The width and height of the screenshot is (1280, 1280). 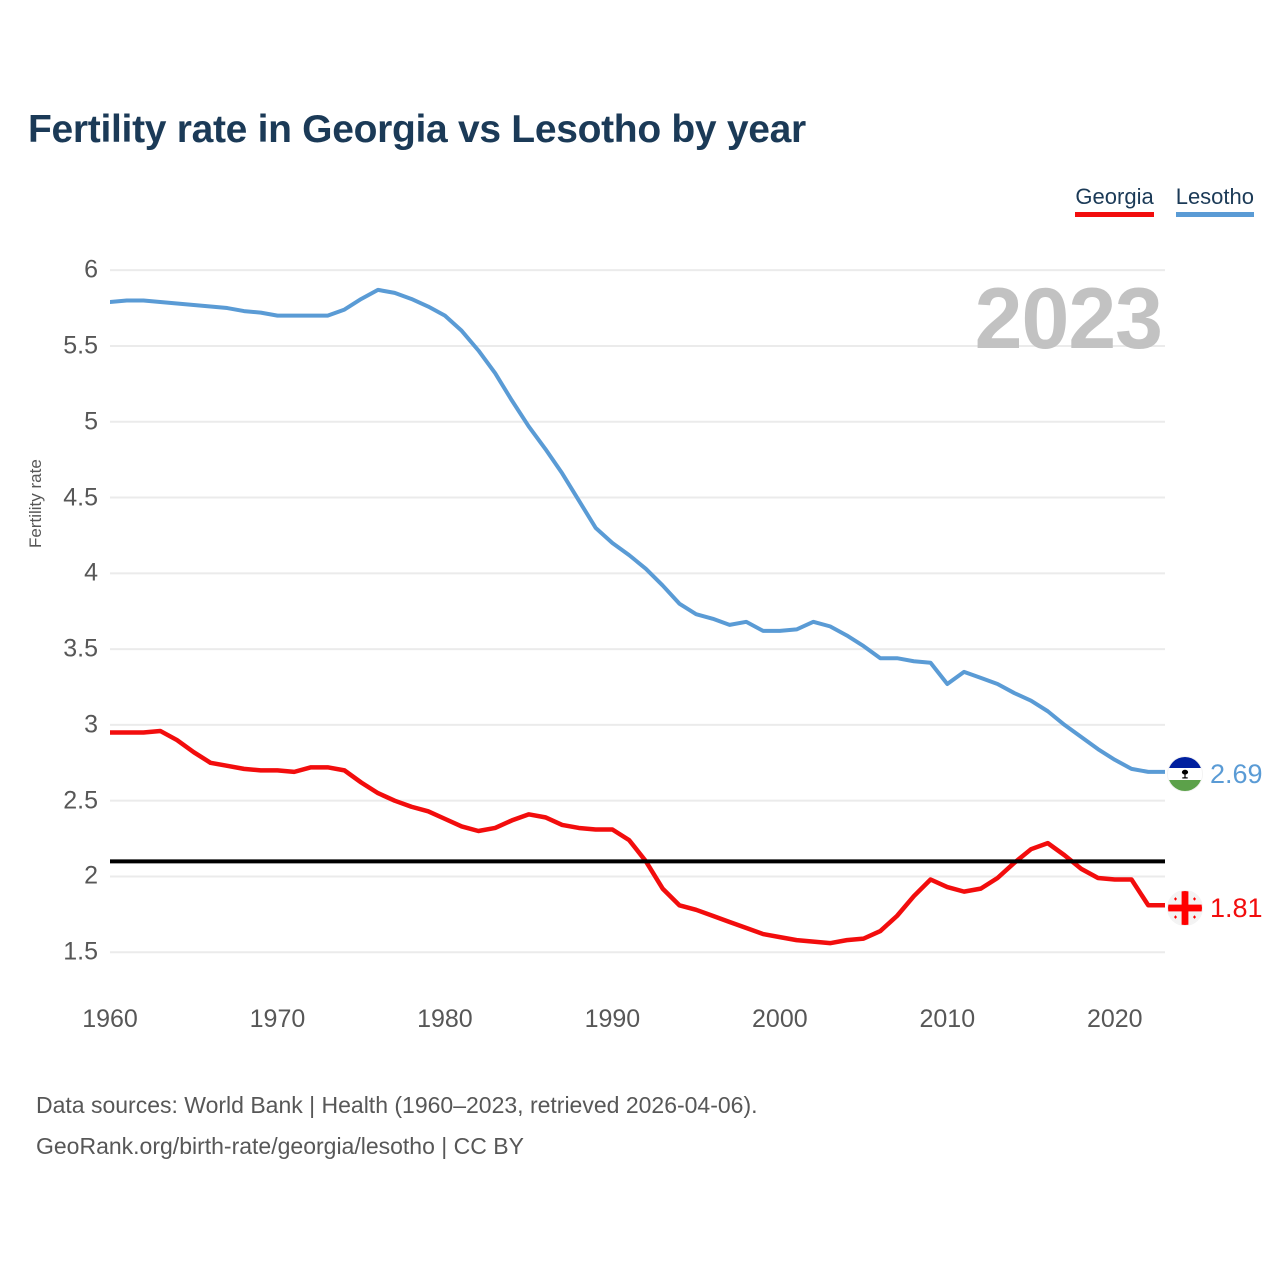 What do you see at coordinates (80, 648) in the screenshot?
I see `y-tick-label: 3.5` at bounding box center [80, 648].